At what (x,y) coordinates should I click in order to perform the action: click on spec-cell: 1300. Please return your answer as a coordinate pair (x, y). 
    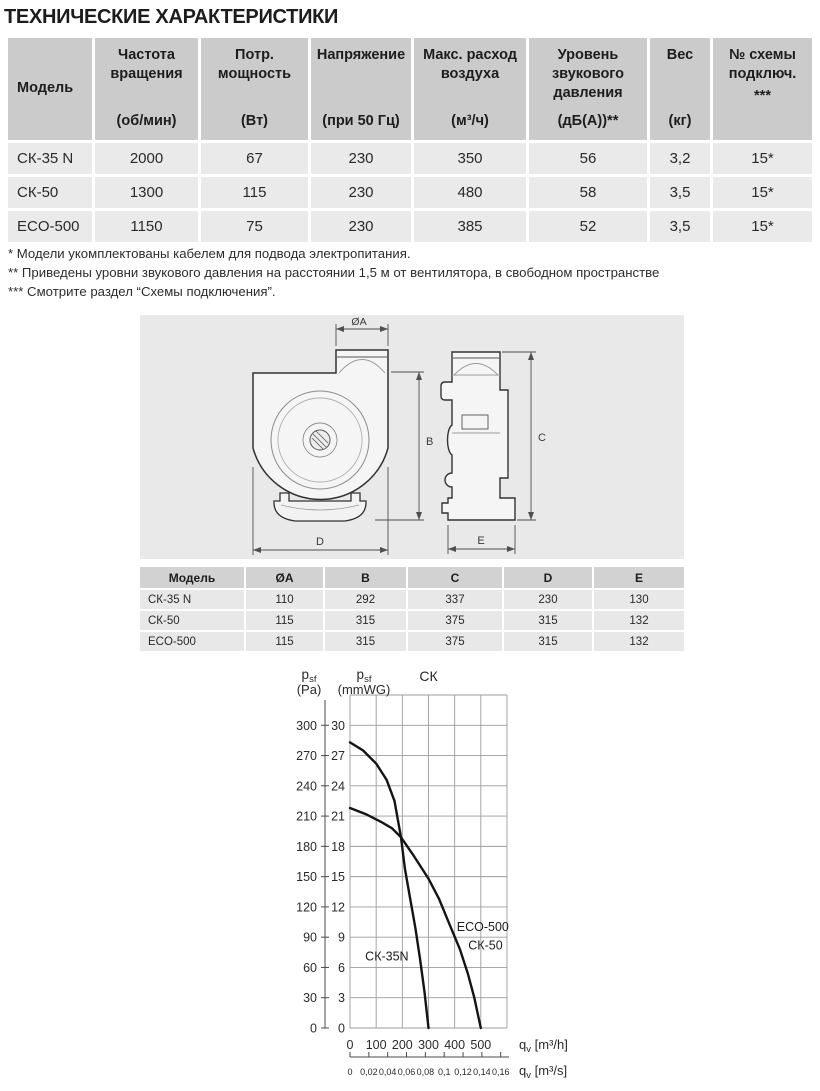
    Looking at the image, I should click on (146, 192).